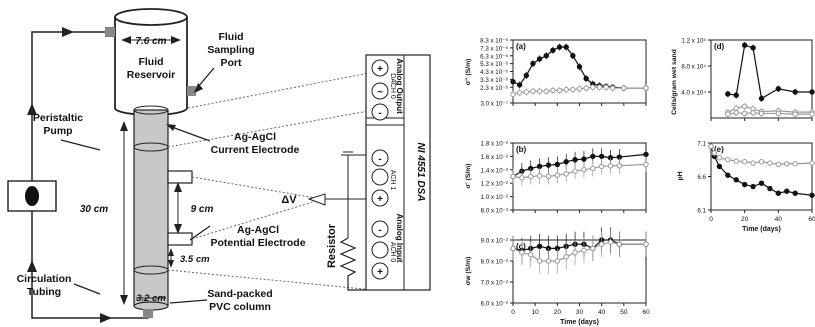  What do you see at coordinates (468, 271) in the screenshot?
I see `y-axis-label: σw (S/m)` at bounding box center [468, 271].